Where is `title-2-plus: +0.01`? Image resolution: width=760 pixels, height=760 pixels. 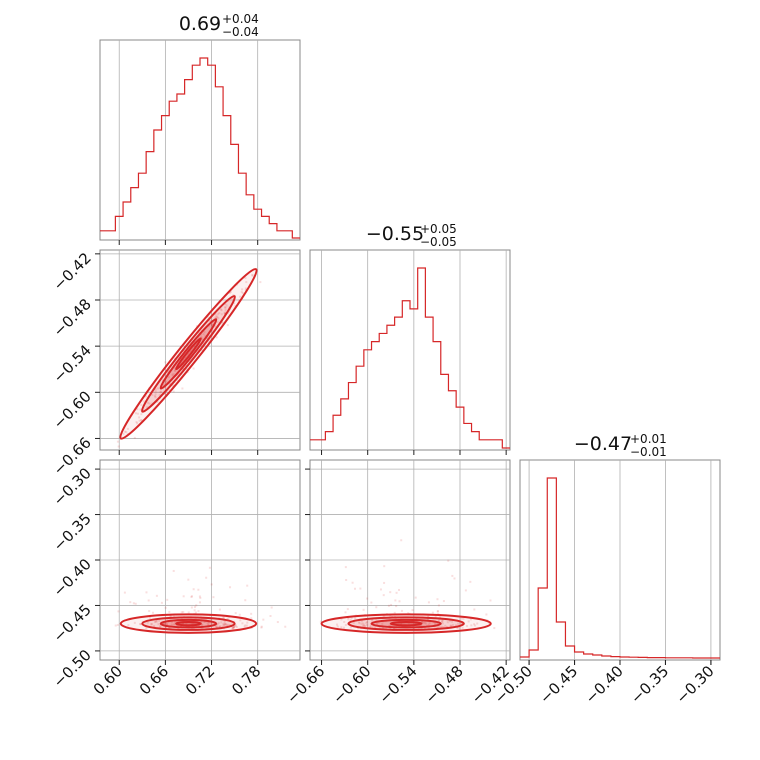 title-2-plus: +0.01 is located at coordinates (648, 439).